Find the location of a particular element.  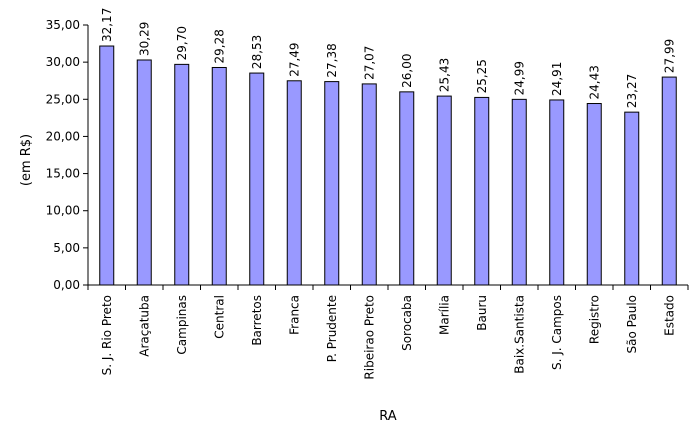

data-label: 23,27 is located at coordinates (632, 91).